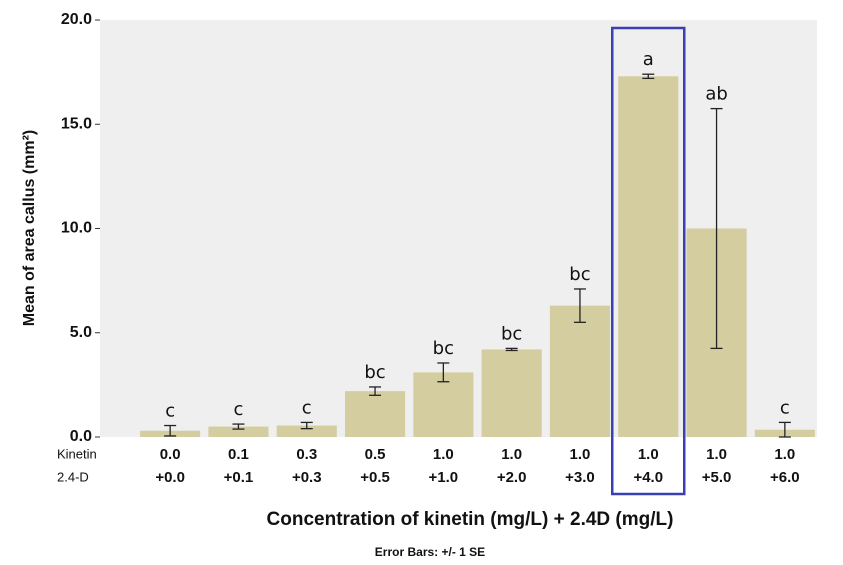 The image size is (843, 565). I want to click on y-tick-label: 5.0, so click(81, 332).